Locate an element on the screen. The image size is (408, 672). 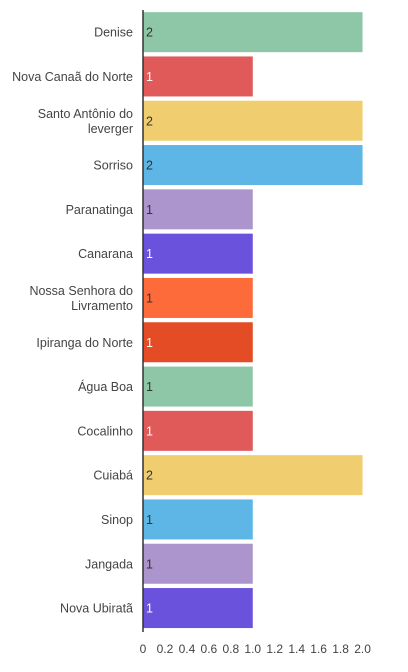
x-tick-label: 0 is located at coordinates (143, 649).